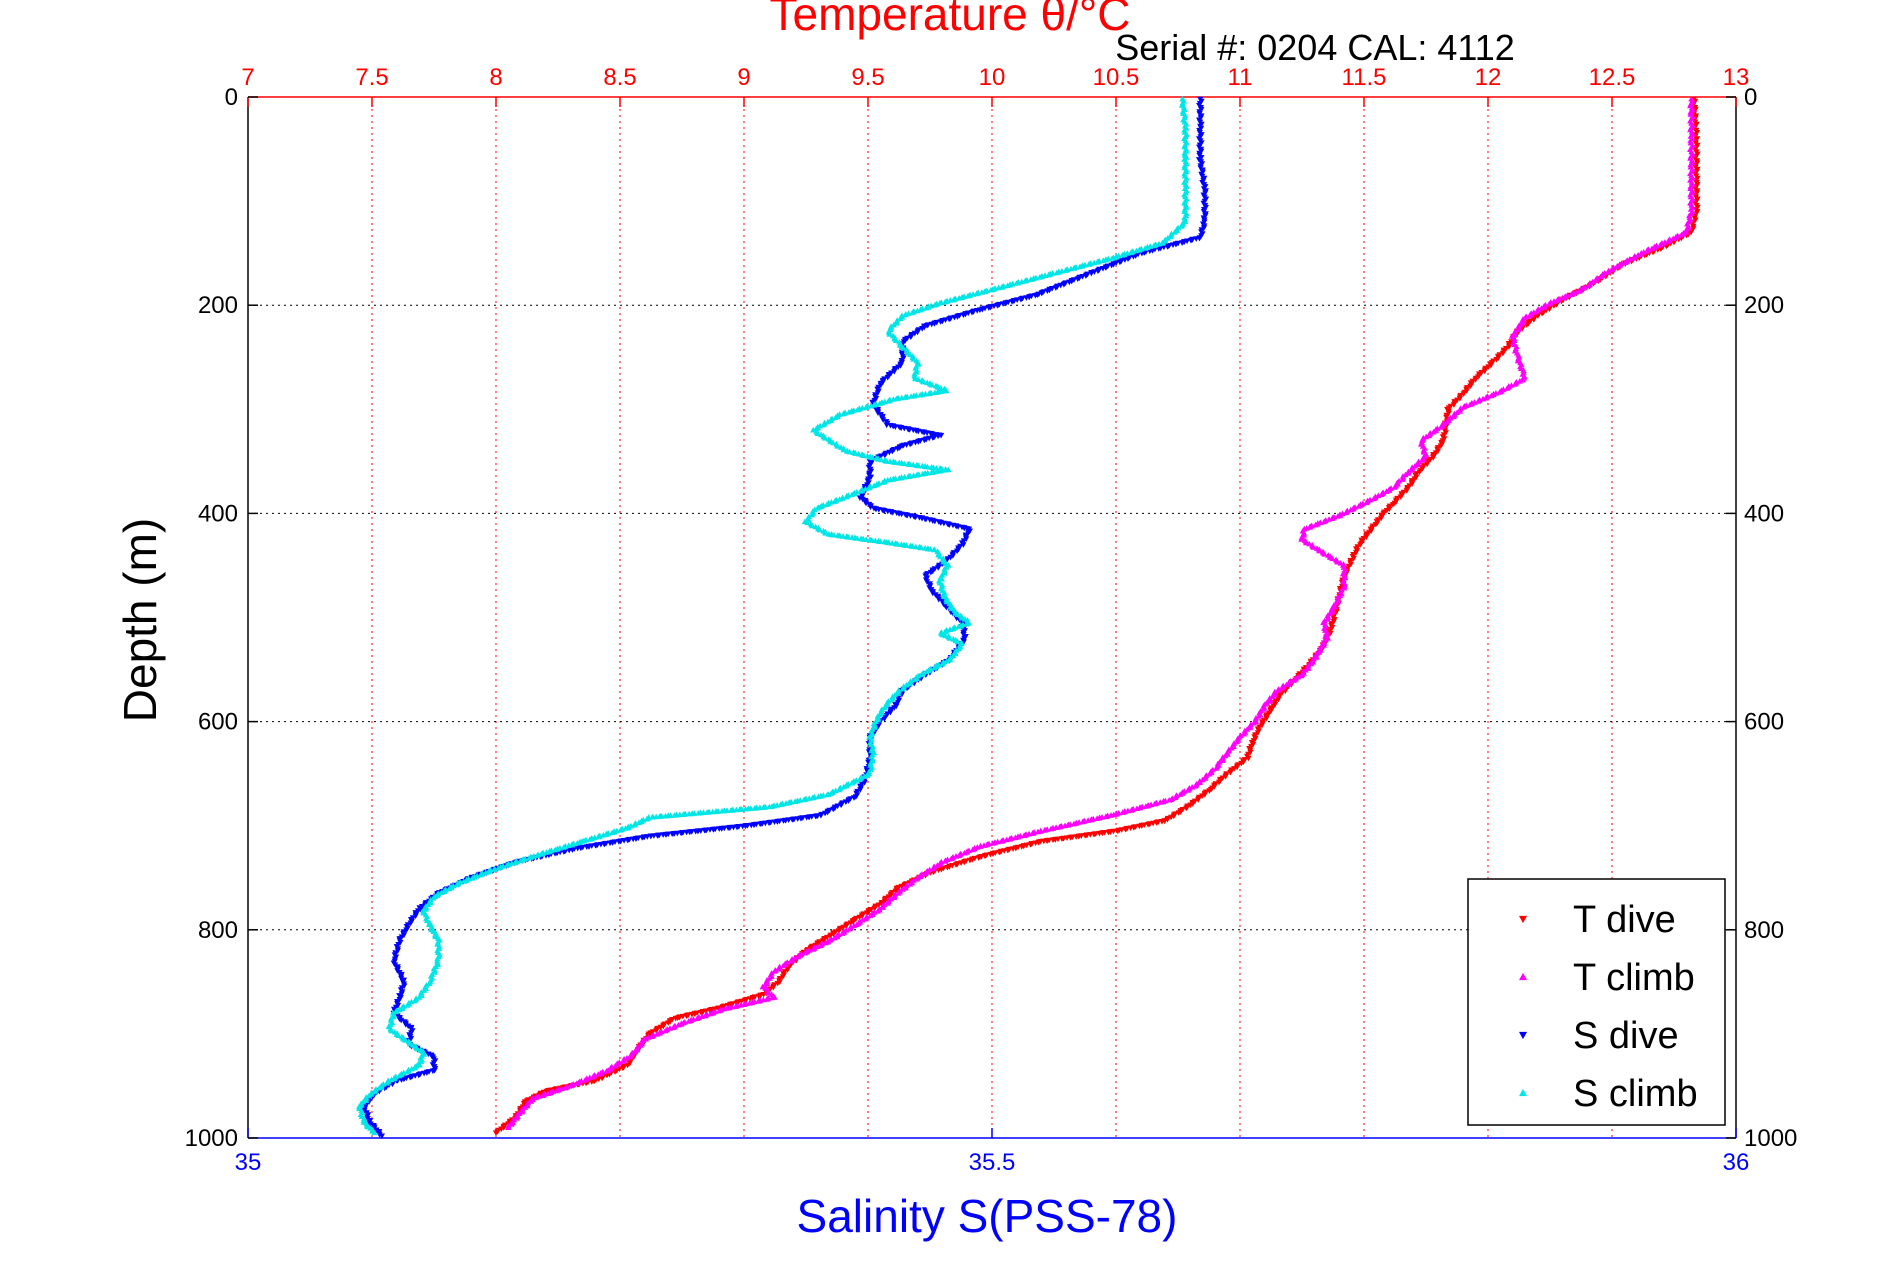 The width and height of the screenshot is (1891, 1262). Describe the element at coordinates (1596, 1002) in the screenshot. I see `legend: T dive T climb S dive S climb` at that location.